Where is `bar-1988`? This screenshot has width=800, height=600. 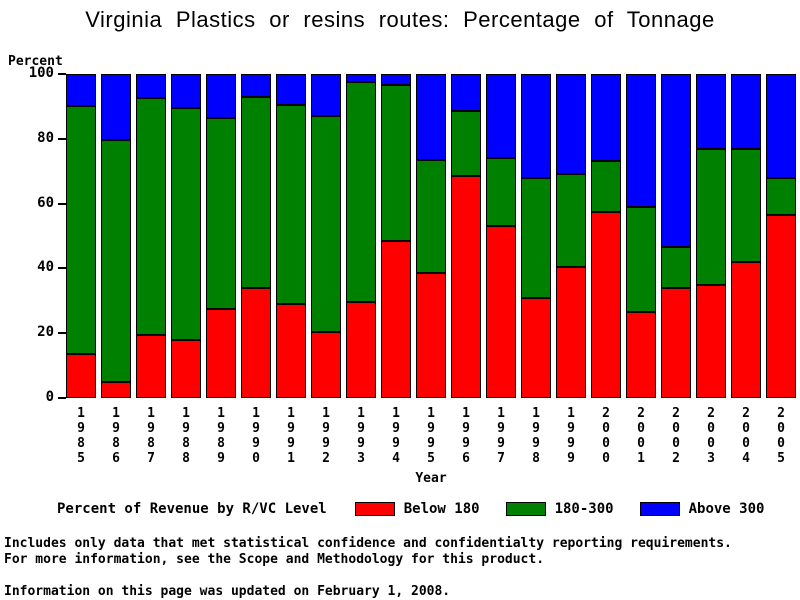
bar-1988 is located at coordinates (186, 236).